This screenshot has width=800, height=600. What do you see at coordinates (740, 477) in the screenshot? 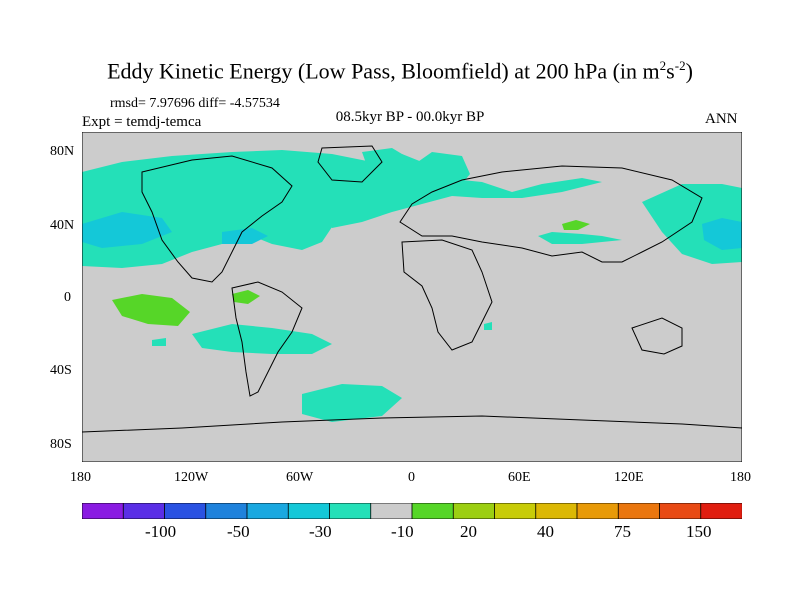
I see `x-tick-180e: 180` at bounding box center [740, 477].